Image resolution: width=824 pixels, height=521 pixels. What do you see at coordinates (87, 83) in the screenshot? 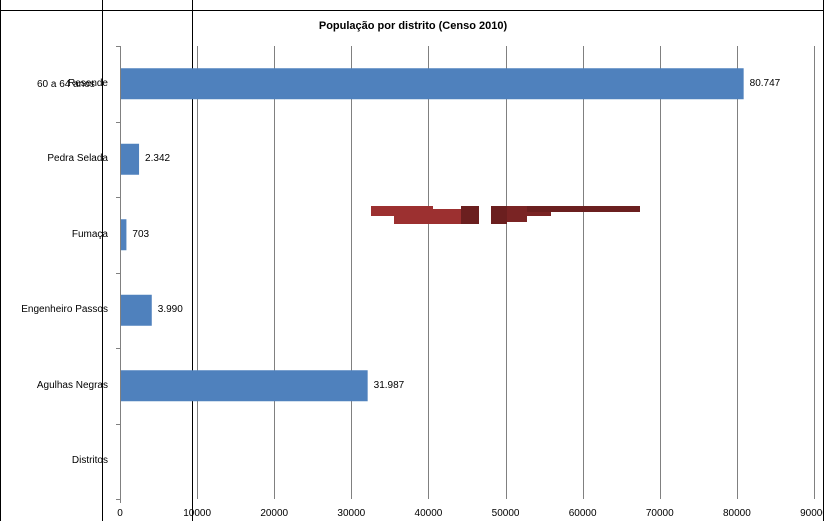
I see `category-label: Resende` at bounding box center [87, 83].